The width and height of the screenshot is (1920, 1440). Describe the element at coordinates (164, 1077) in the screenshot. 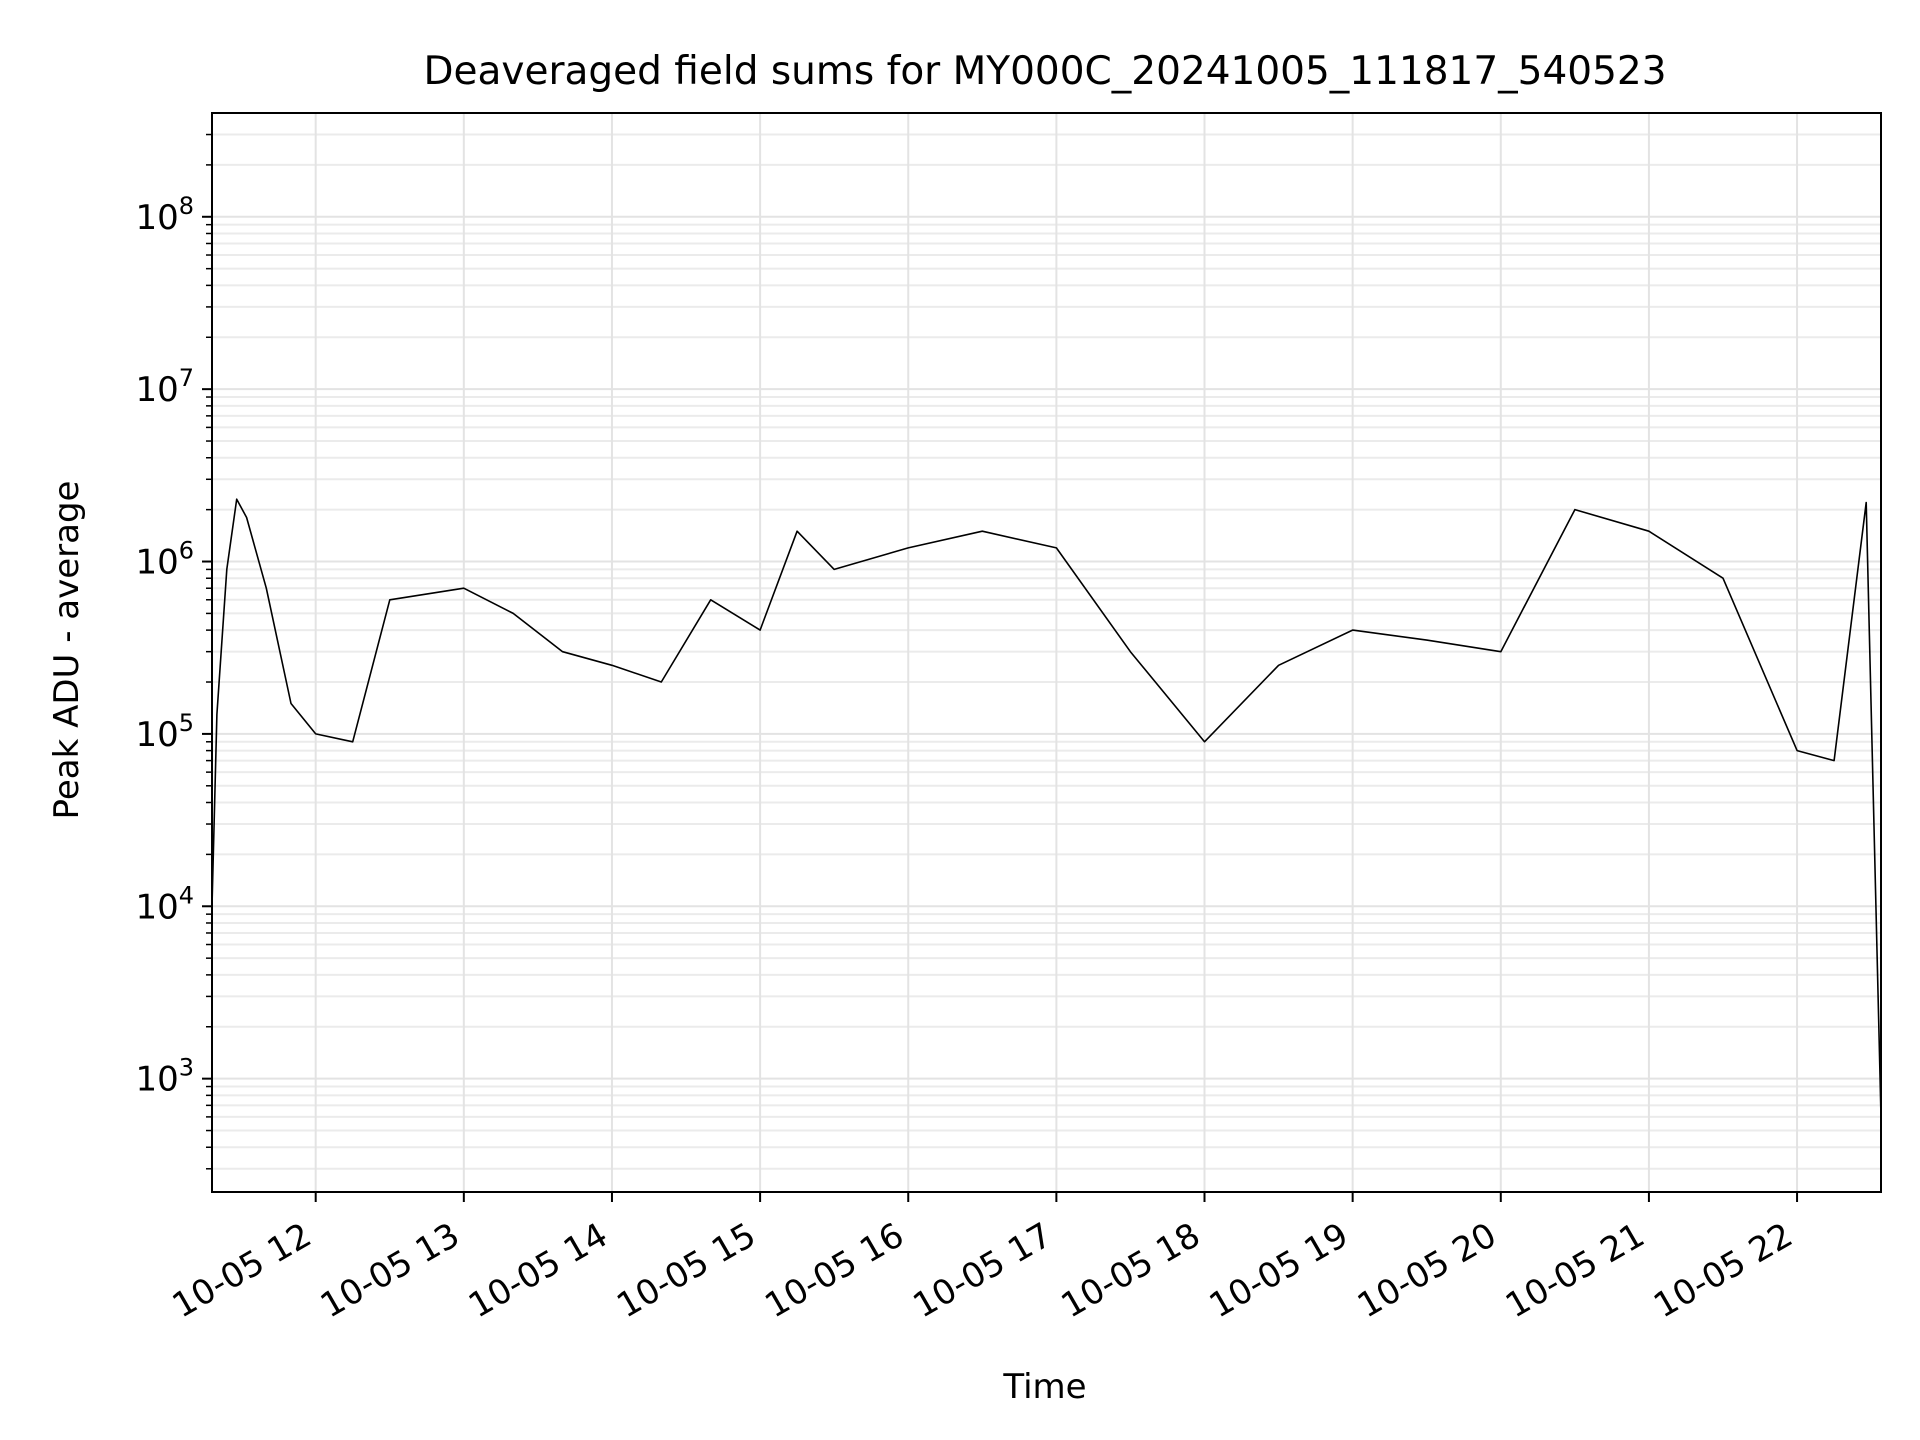

I see `y-tick-label: 10³` at that location.